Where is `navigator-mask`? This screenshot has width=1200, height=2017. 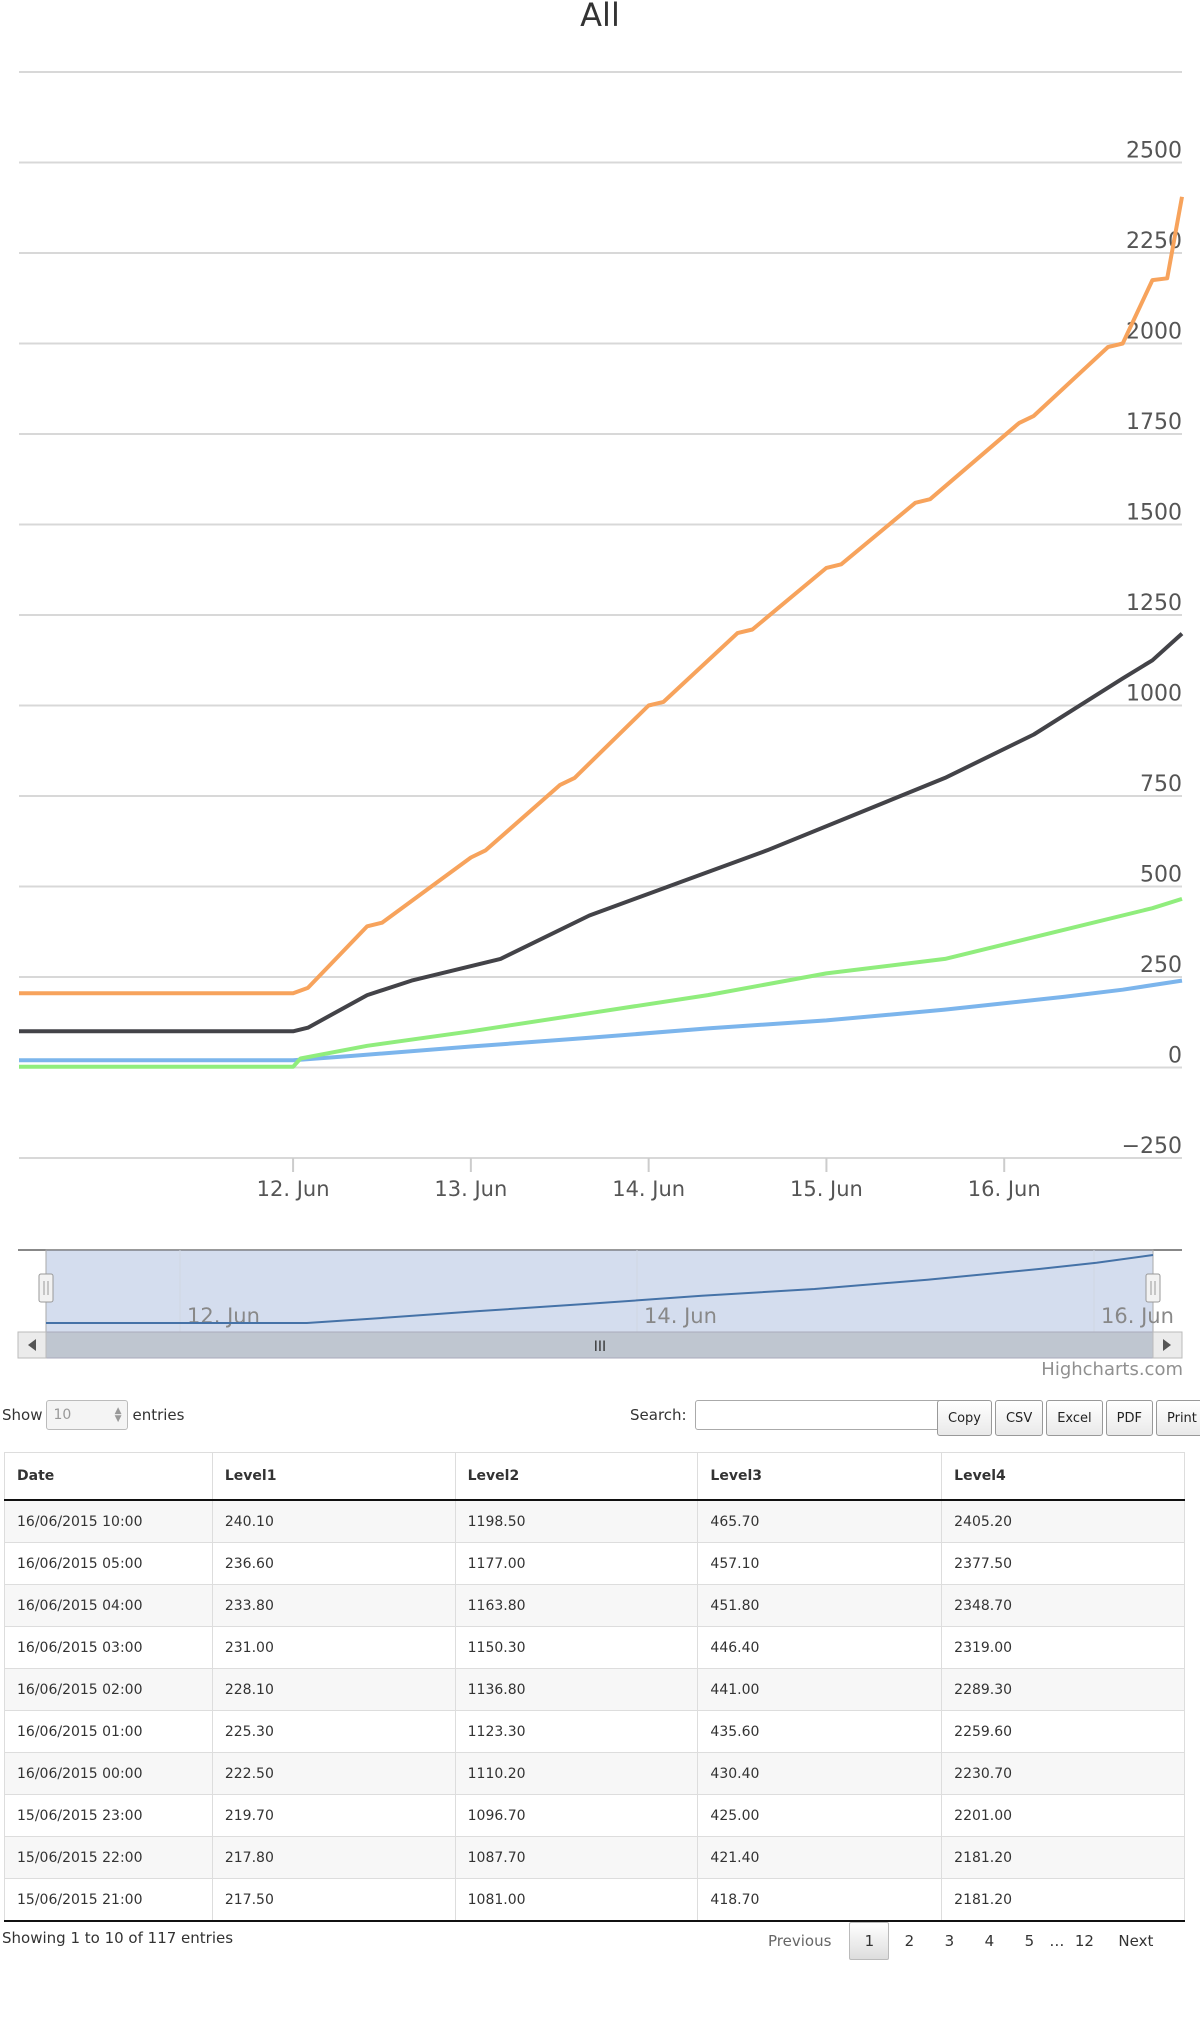
navigator-mask is located at coordinates (599, 1291).